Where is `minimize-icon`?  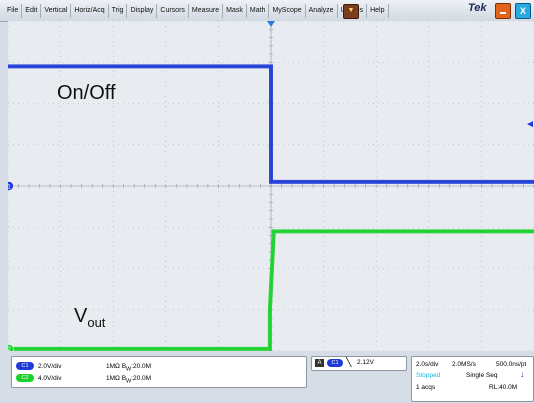 minimize-icon is located at coordinates (503, 13).